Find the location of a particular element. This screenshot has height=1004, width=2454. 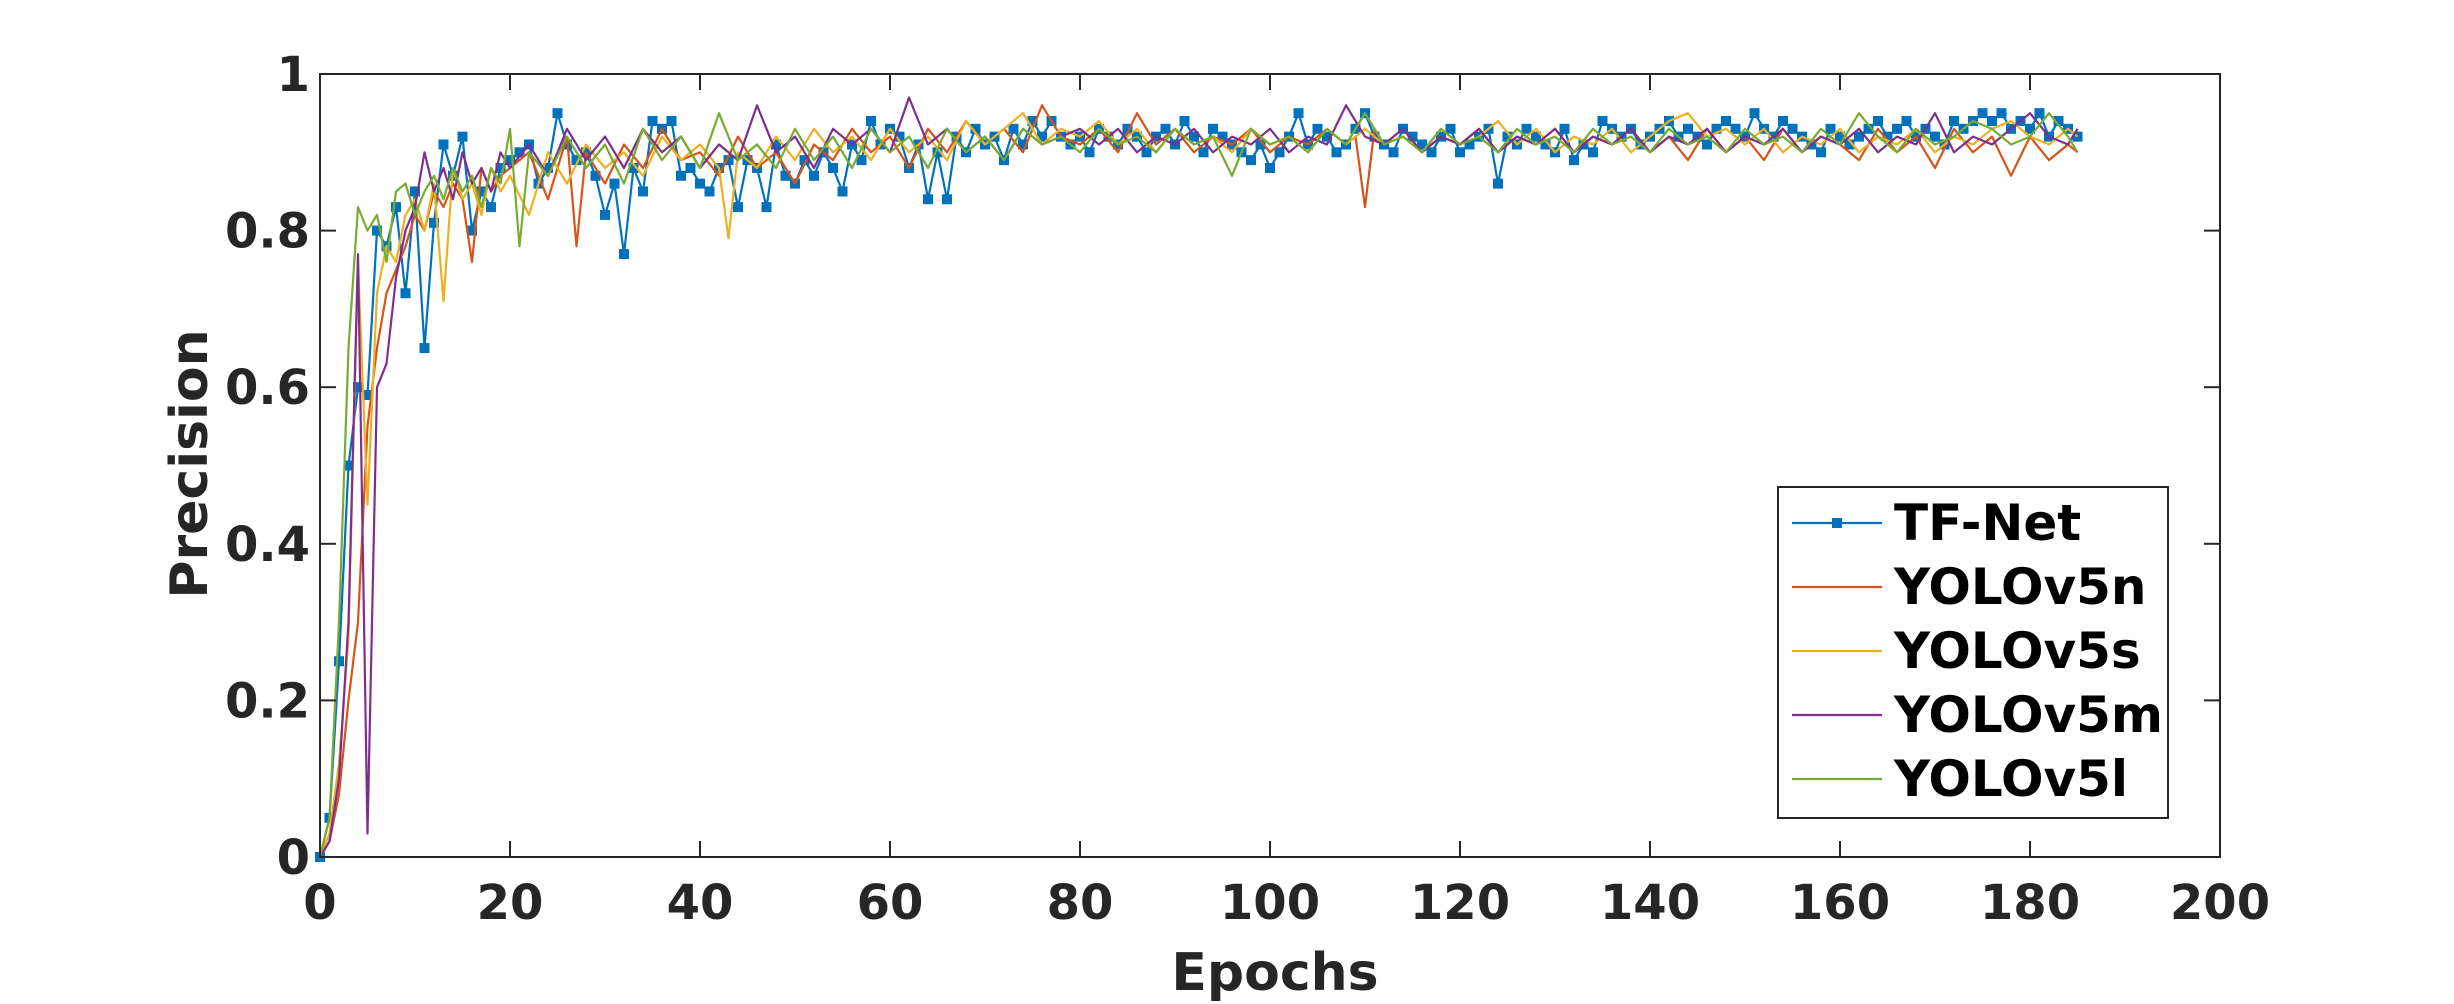

x-tick-label: 120 is located at coordinates (1460, 903).